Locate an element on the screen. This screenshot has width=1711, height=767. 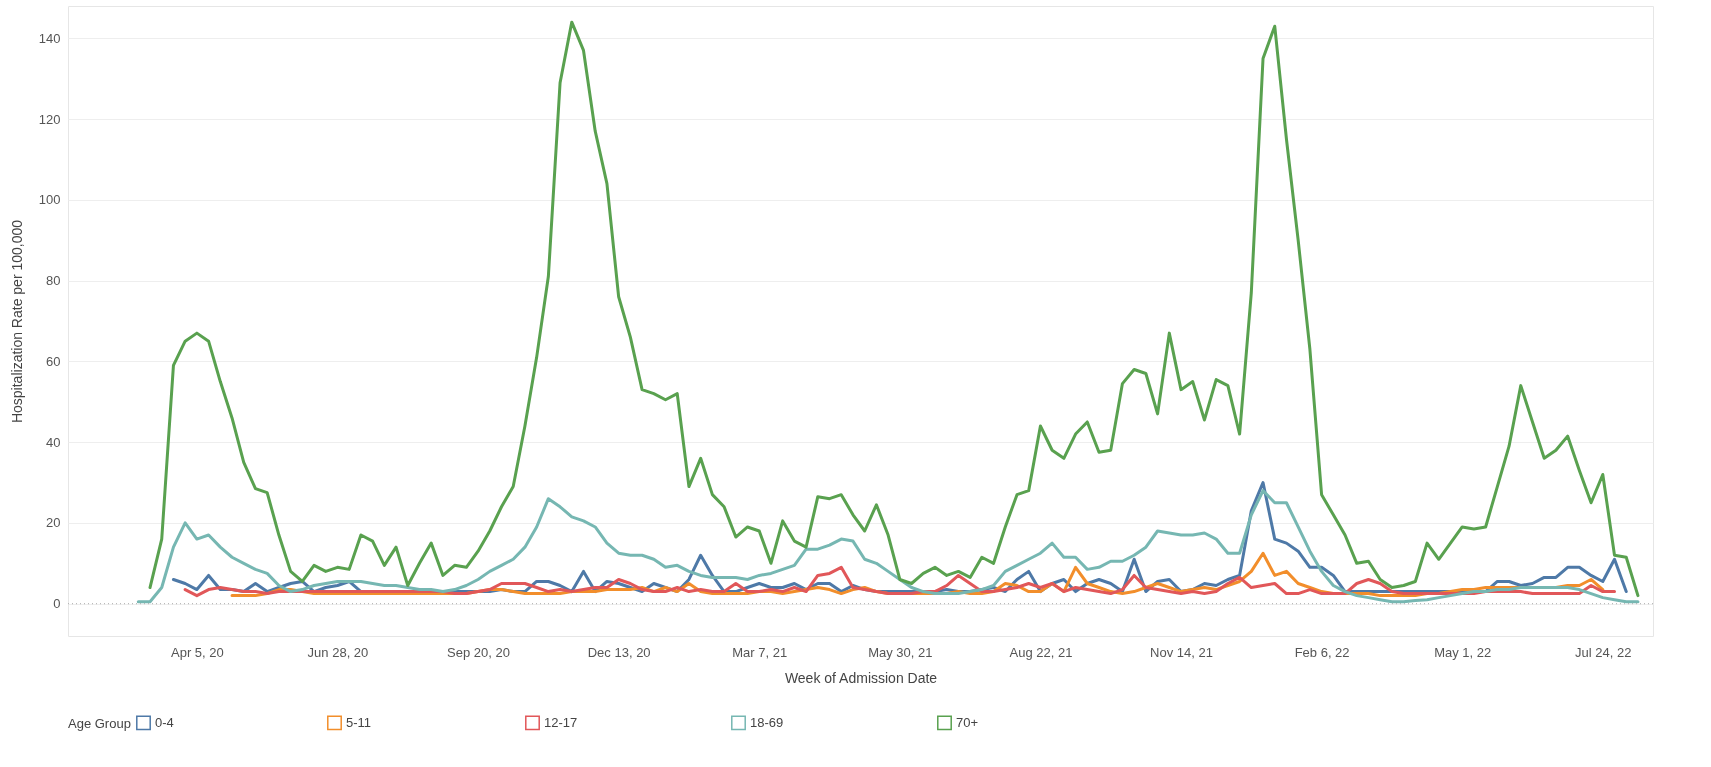
x-tick-label: Sep 20, 20 is located at coordinates (478, 652).